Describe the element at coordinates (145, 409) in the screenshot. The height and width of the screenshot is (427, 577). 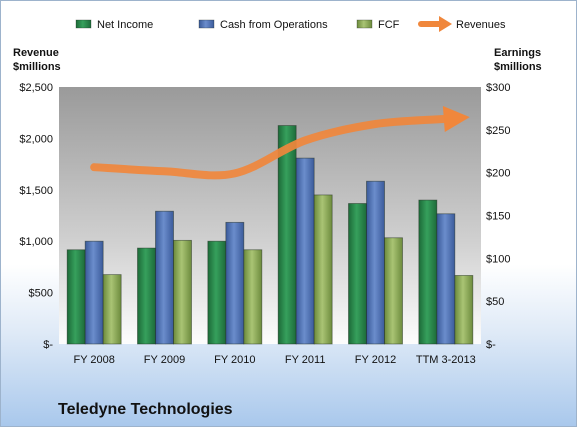
I see `company-name: Teledyne Technologies` at that location.